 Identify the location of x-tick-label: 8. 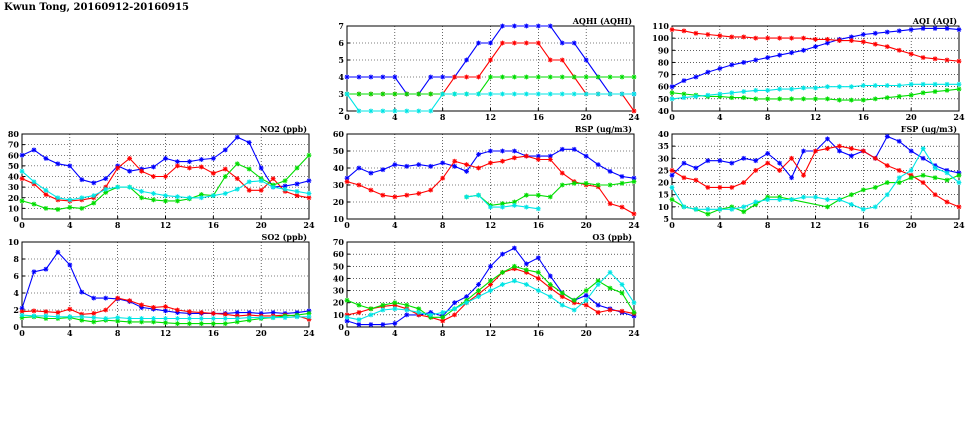
(768, 117).